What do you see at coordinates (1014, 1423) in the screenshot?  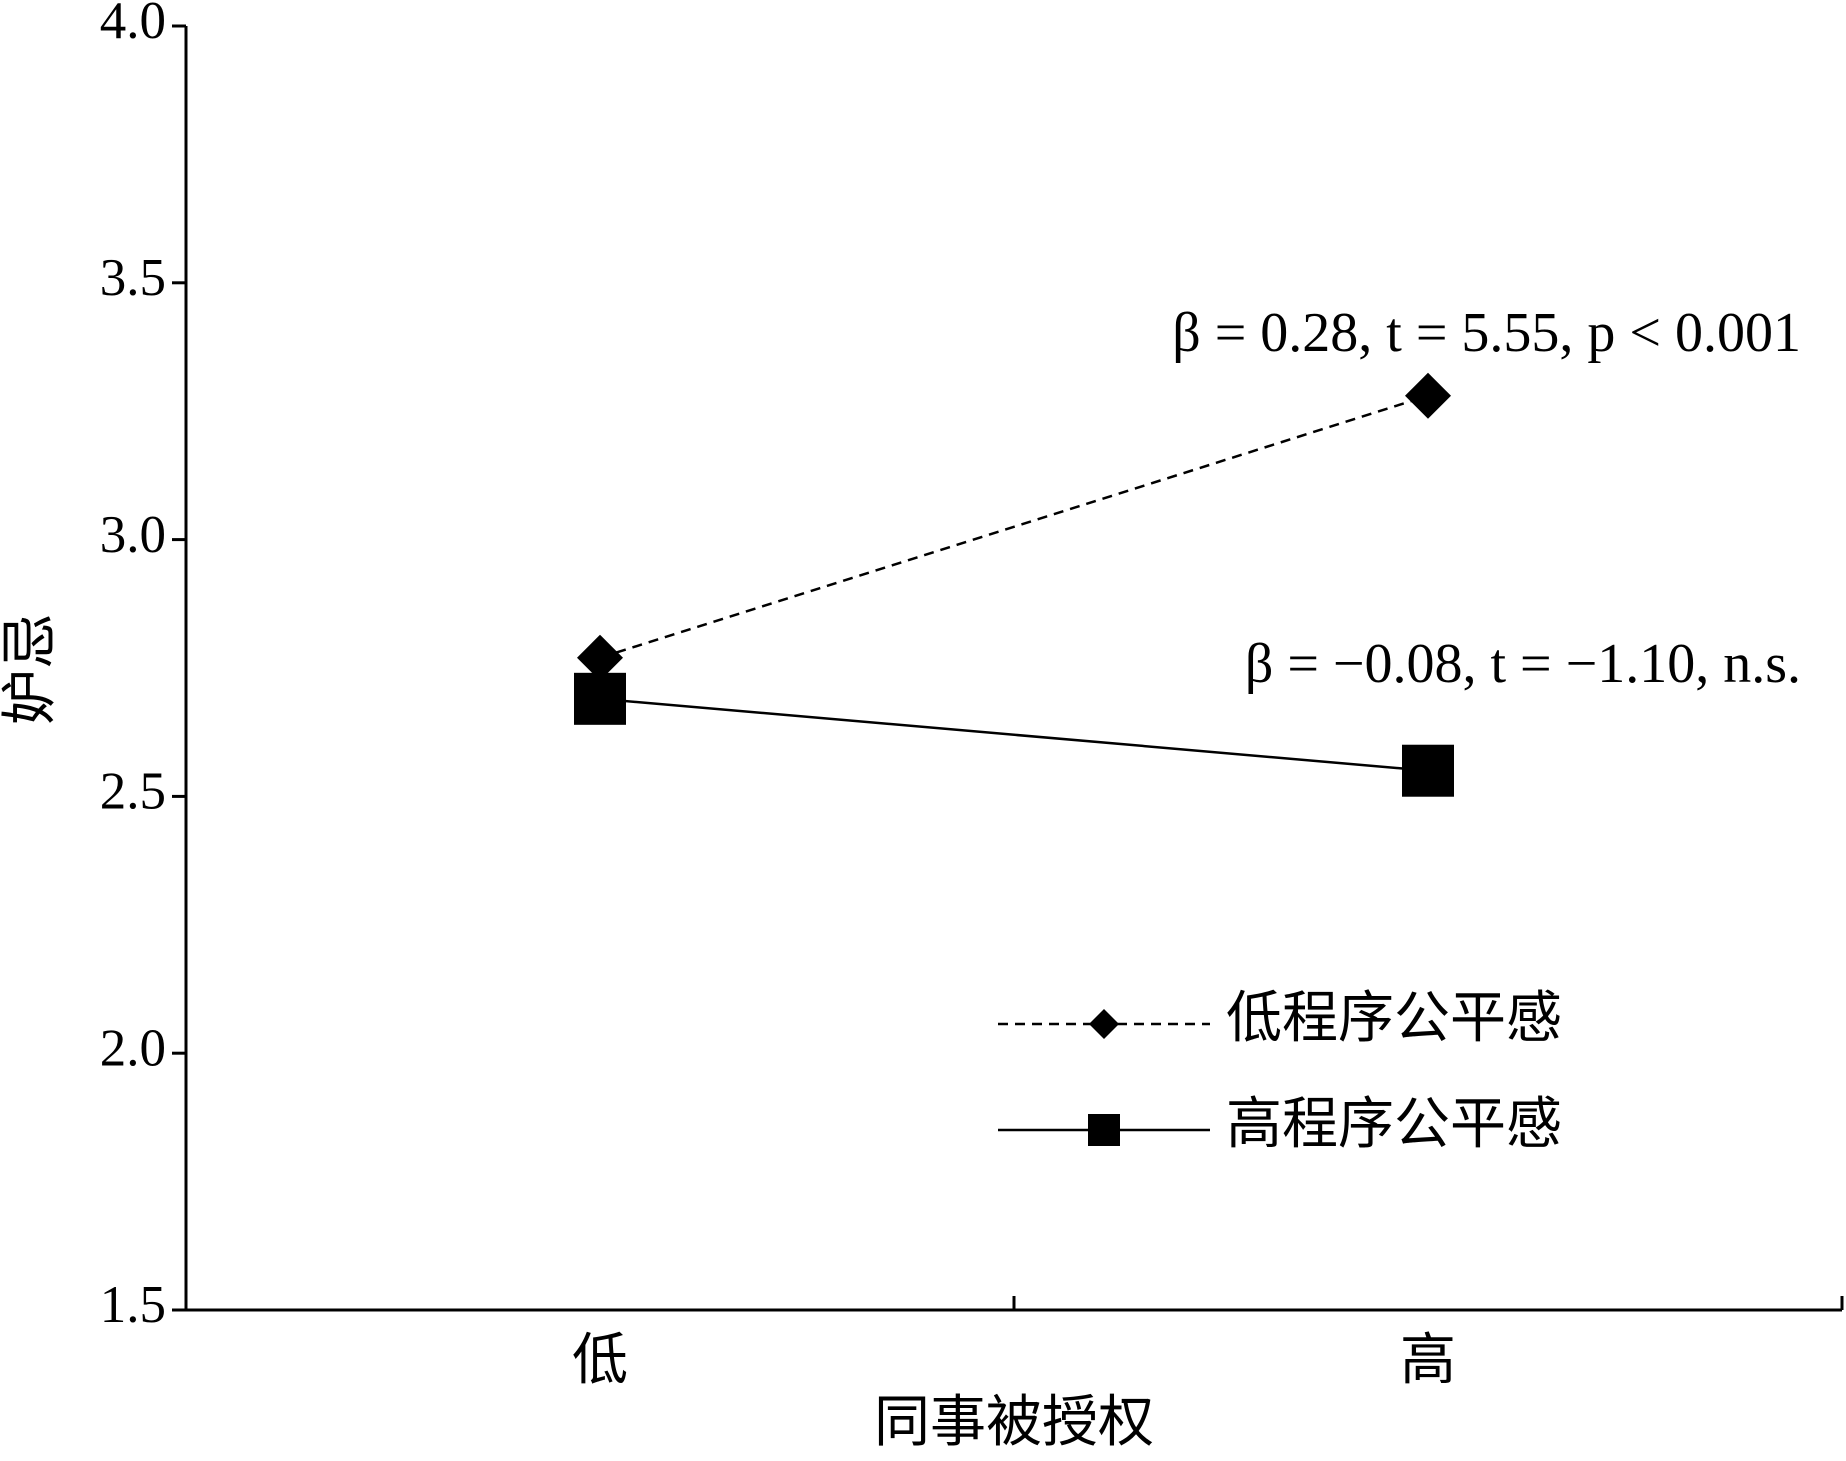 I see `x-axis-label: 同事被授权` at bounding box center [1014, 1423].